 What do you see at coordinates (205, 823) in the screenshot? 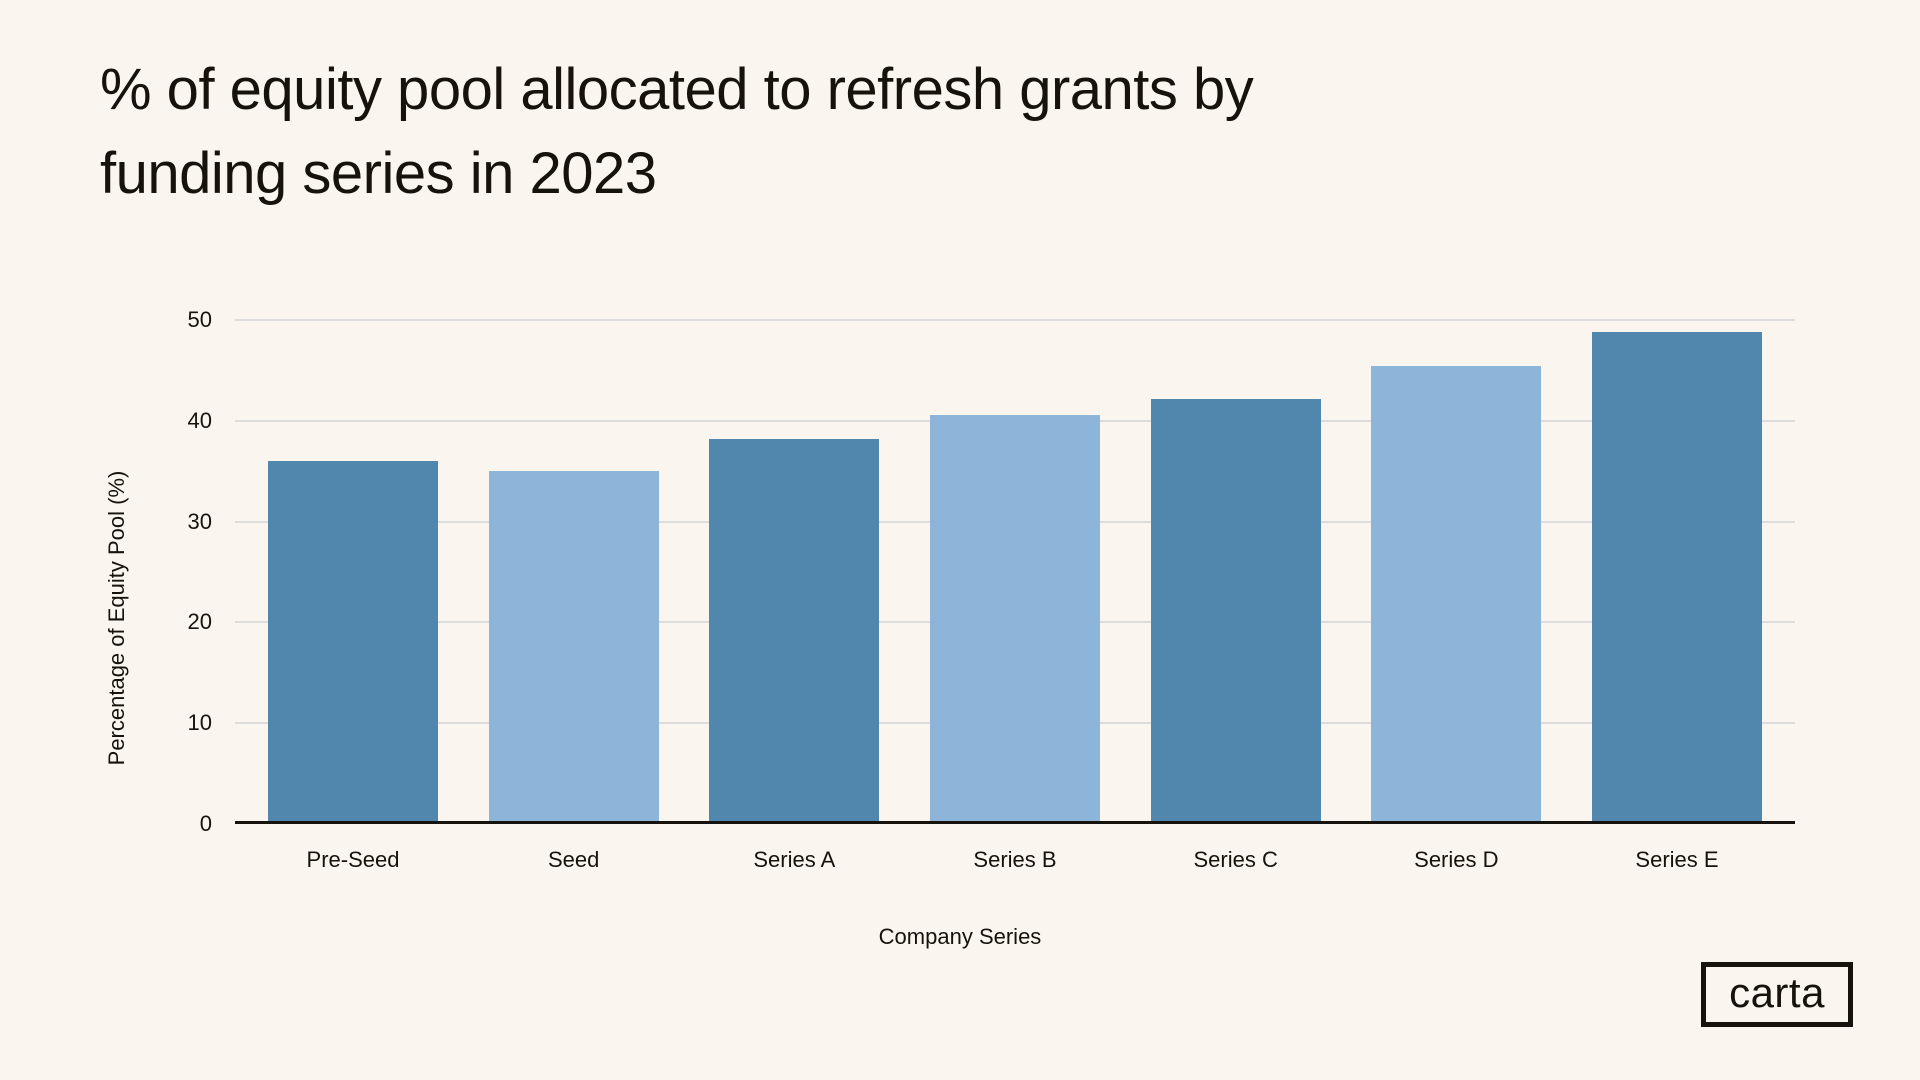
I see `y-tick-label-0: 0` at bounding box center [205, 823].